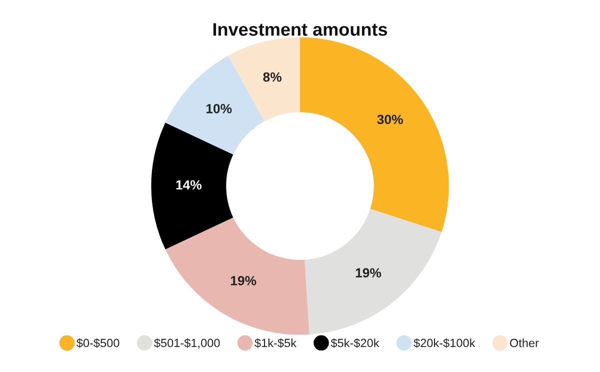 Image resolution: width=600 pixels, height=372 pixels. What do you see at coordinates (98, 343) in the screenshot?
I see `legend-label: $0-$500` at bounding box center [98, 343].